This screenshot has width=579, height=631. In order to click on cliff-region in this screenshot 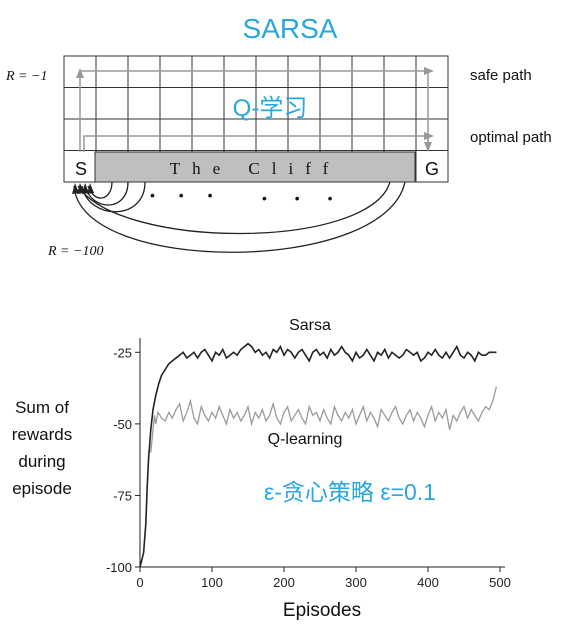, I will do `click(255, 167)`.